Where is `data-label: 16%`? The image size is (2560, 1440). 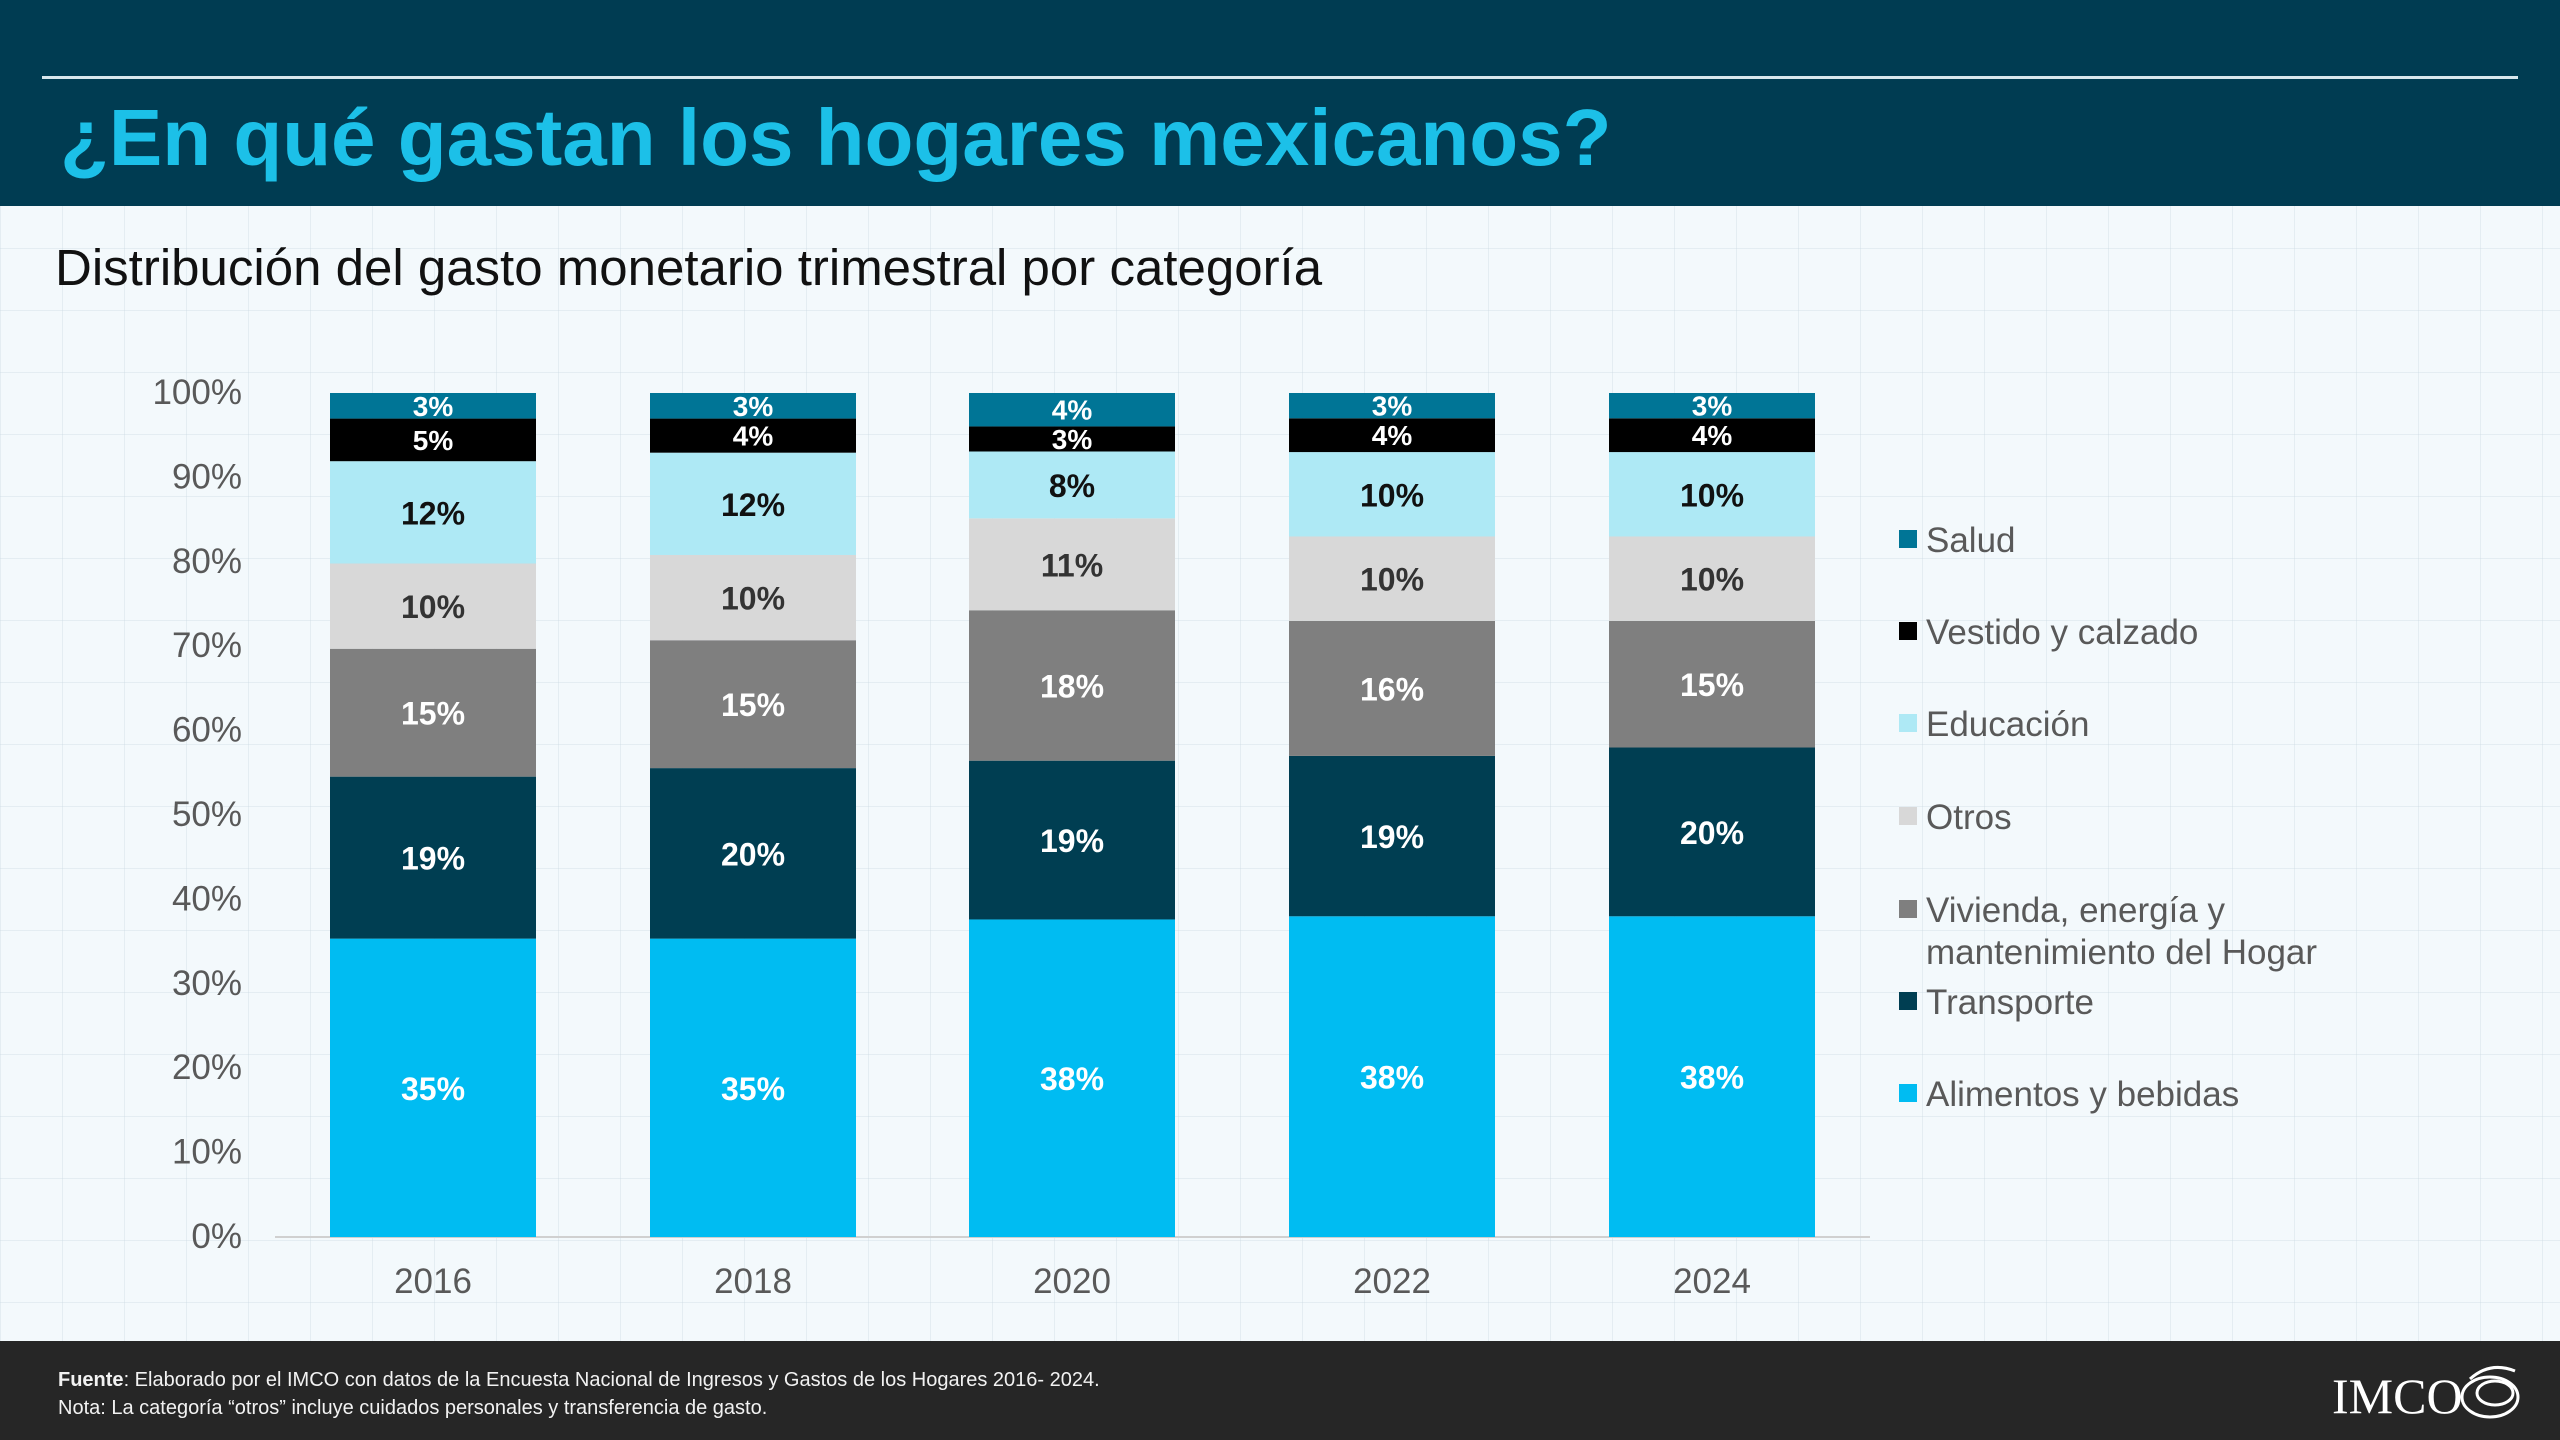 data-label: 16% is located at coordinates (1392, 689).